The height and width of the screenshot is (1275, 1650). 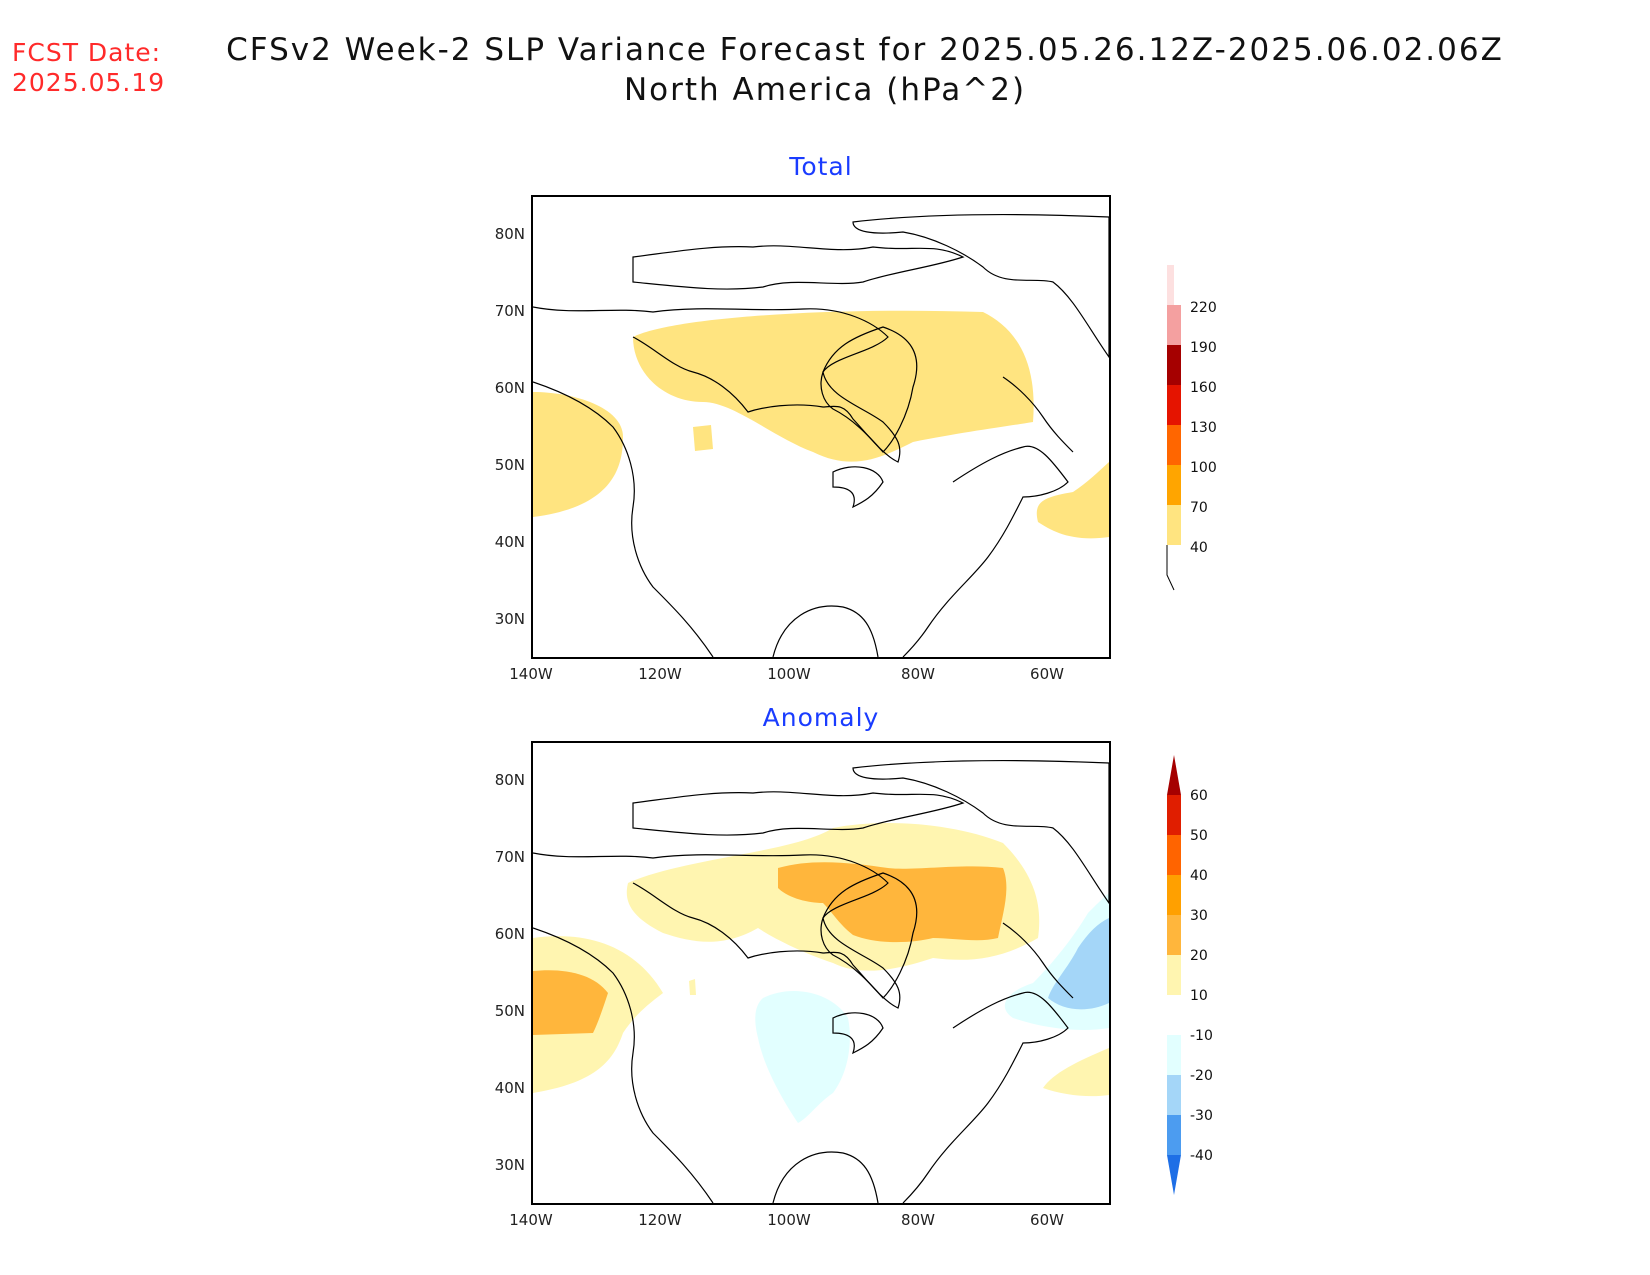 I want to click on xlabel-60w: 60W, so click(x=1047, y=674).